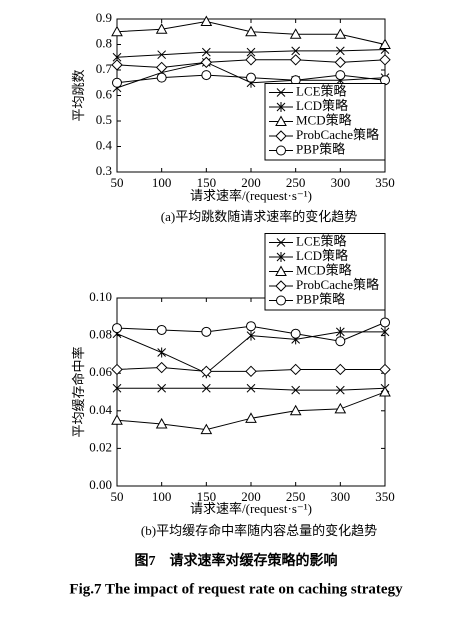 This screenshot has width=473, height=618. I want to click on y-tick-label: 0.04, so click(100, 409).